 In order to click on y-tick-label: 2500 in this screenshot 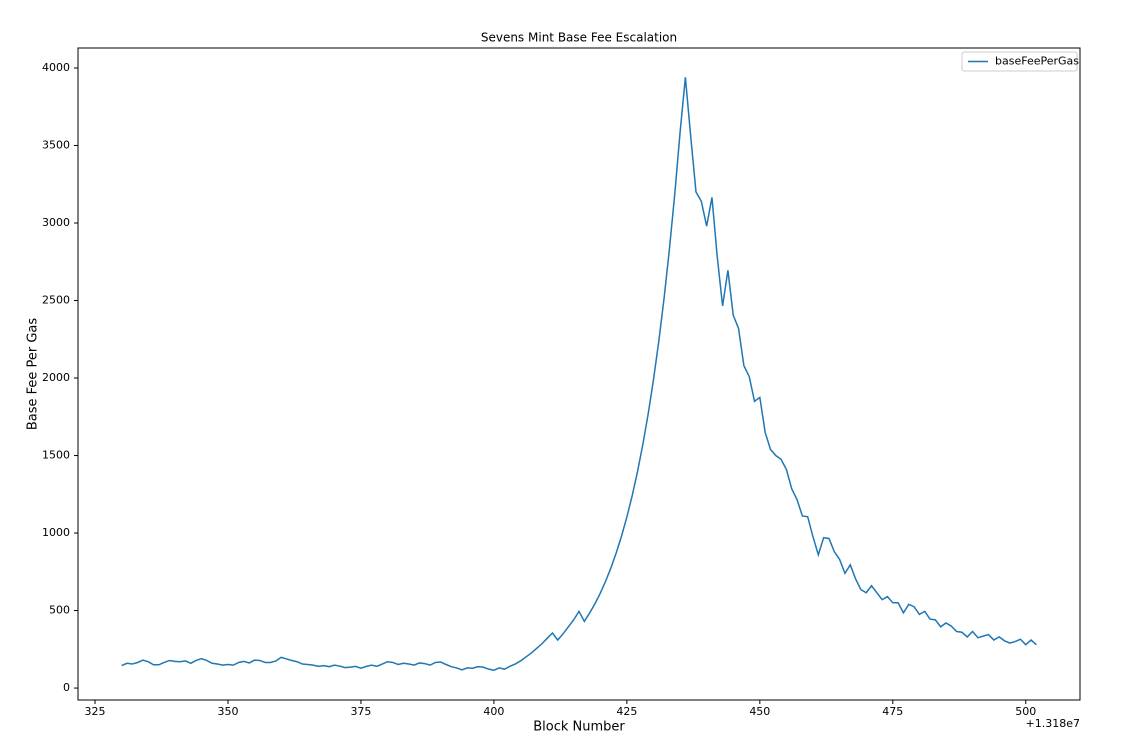, I will do `click(56, 300)`.